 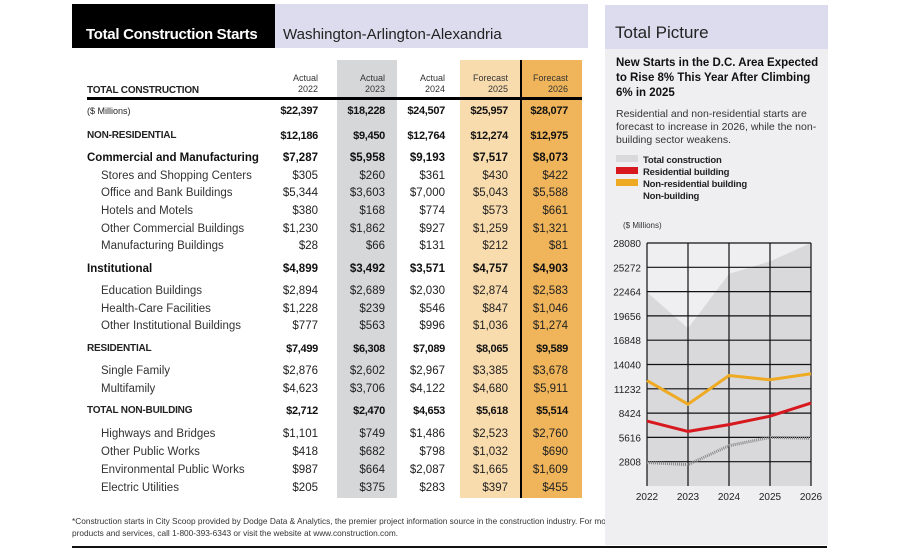 What do you see at coordinates (109, 111) in the screenshot?
I see `row-label: ($ Millions)` at bounding box center [109, 111].